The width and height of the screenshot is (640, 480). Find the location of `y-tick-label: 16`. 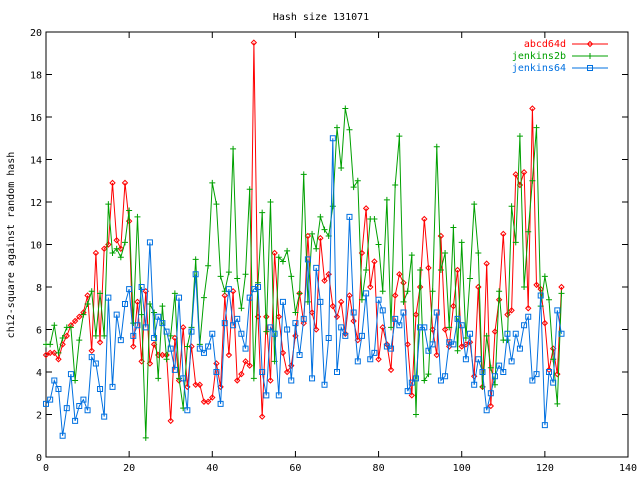

y-tick-label: 16 is located at coordinates (36, 118).